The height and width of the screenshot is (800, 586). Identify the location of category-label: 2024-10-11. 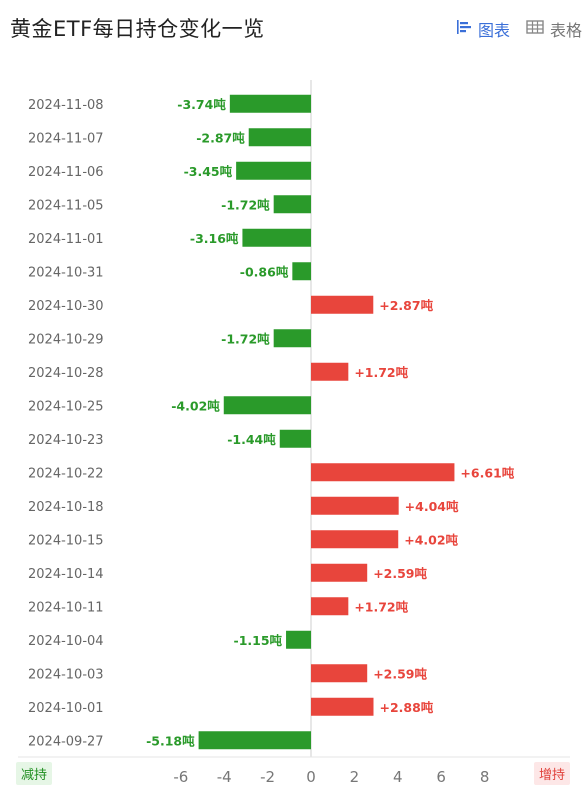
(66, 607).